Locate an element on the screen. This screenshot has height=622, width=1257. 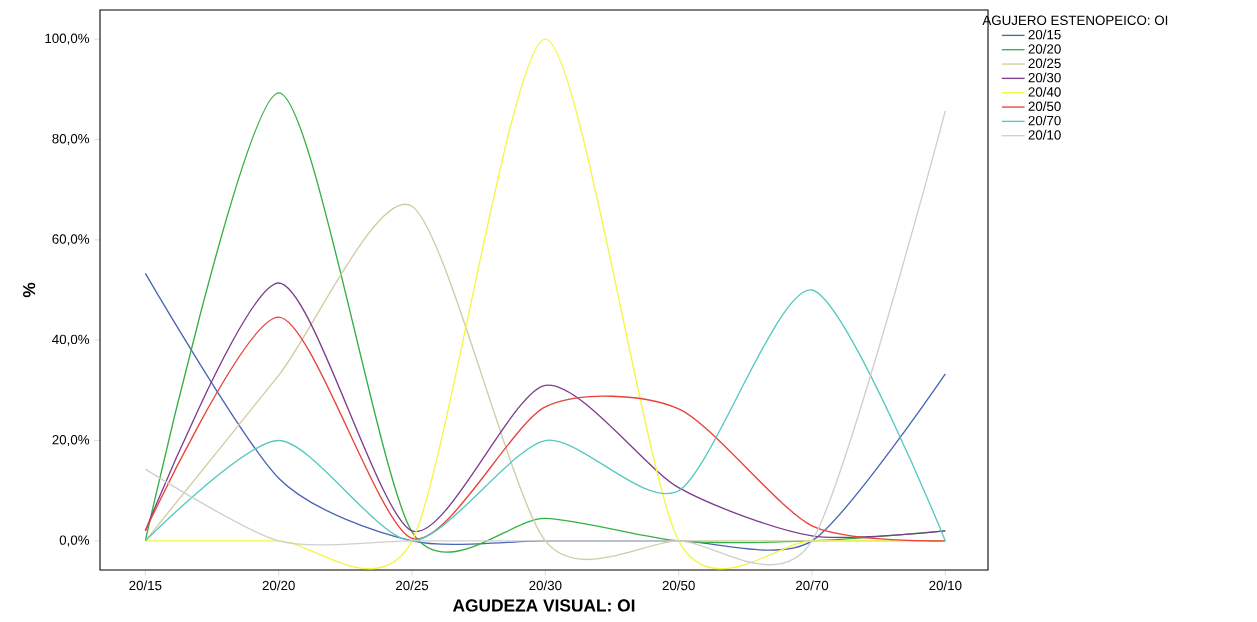
x-tick-label: 20/20 is located at coordinates (278, 585).